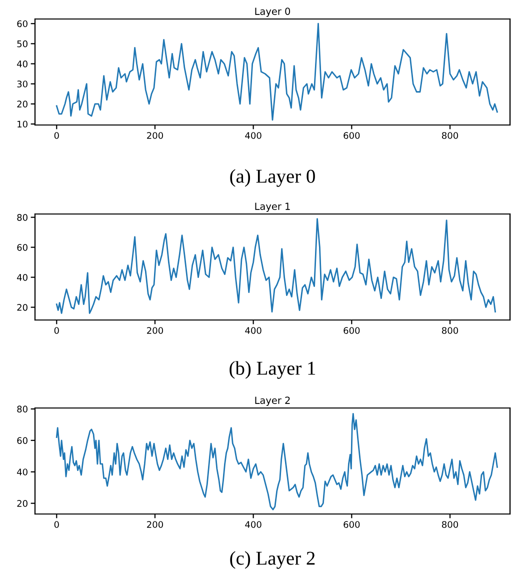 Image resolution: width=511 pixels, height=580 pixels. What do you see at coordinates (272, 178) in the screenshot?
I see `text: (a) Layer 0` at bounding box center [272, 178].